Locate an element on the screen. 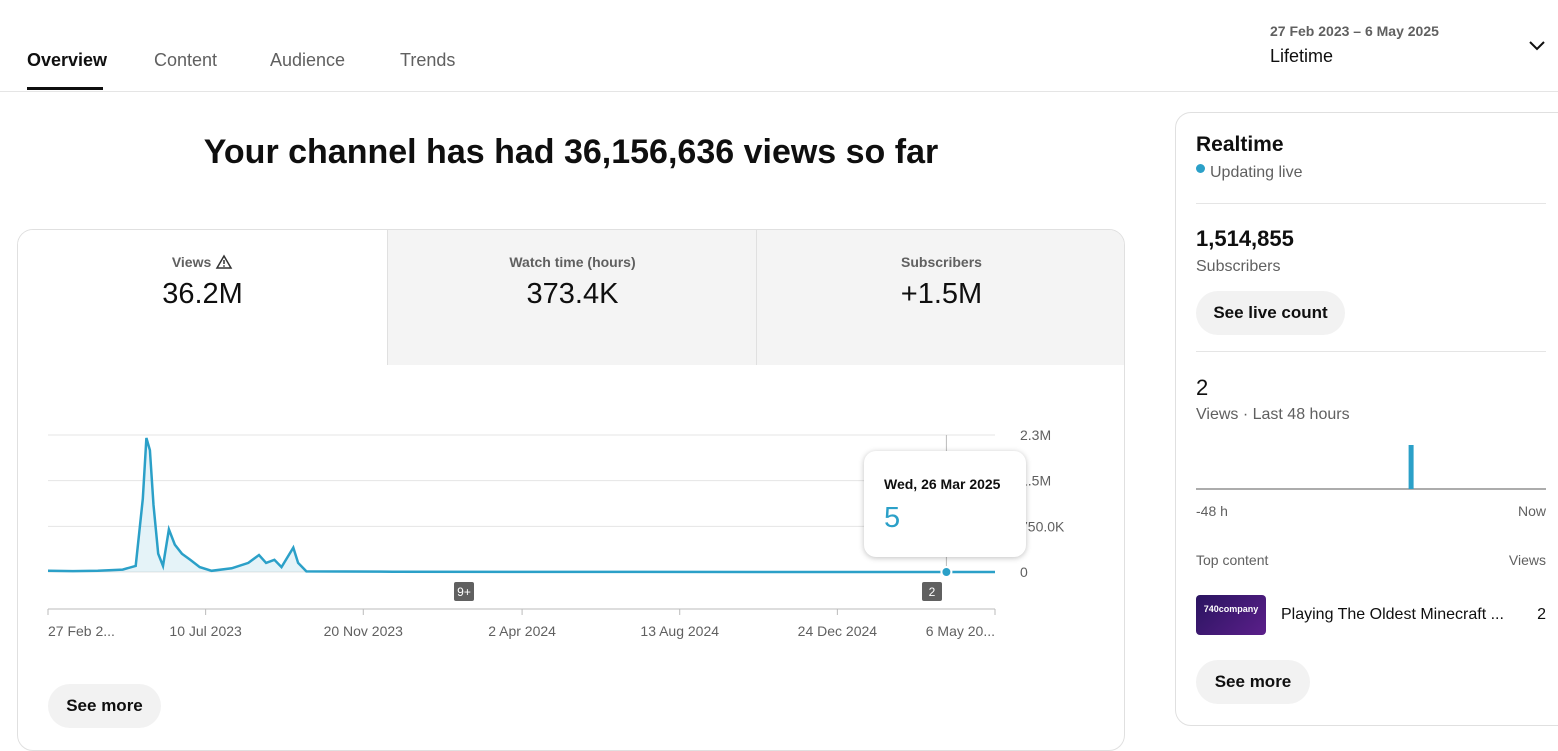 Image resolution: width=1558 pixels, height=751 pixels. tooltip-date: Wed, 26 Mar 2025 is located at coordinates (942, 484).